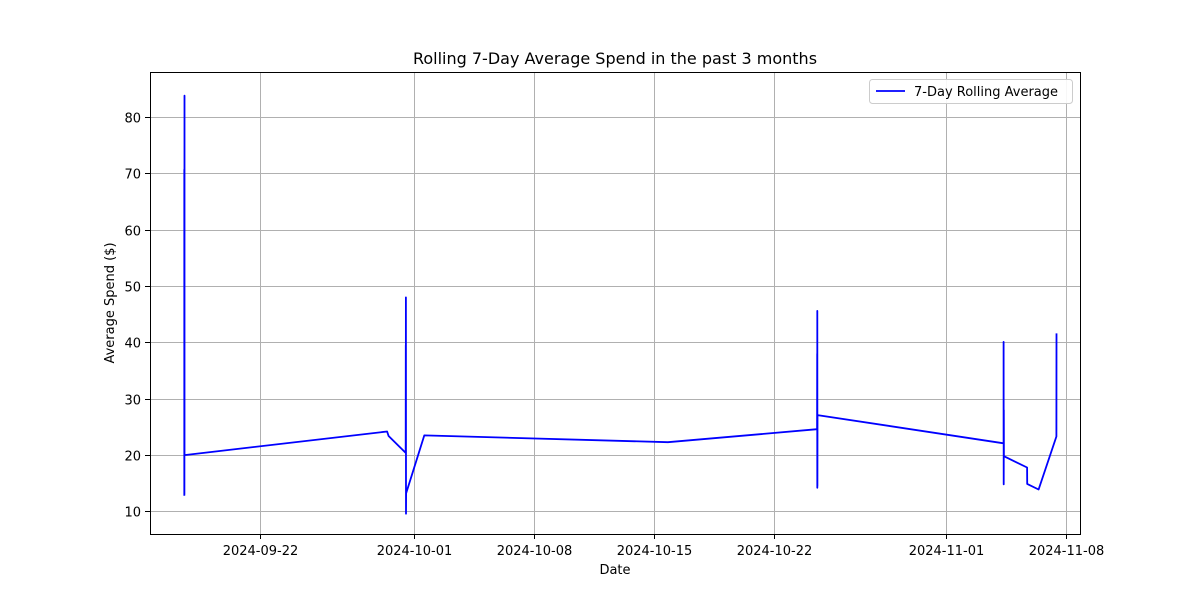 The height and width of the screenshot is (600, 1200). I want to click on x-axis-label: Date, so click(614, 570).